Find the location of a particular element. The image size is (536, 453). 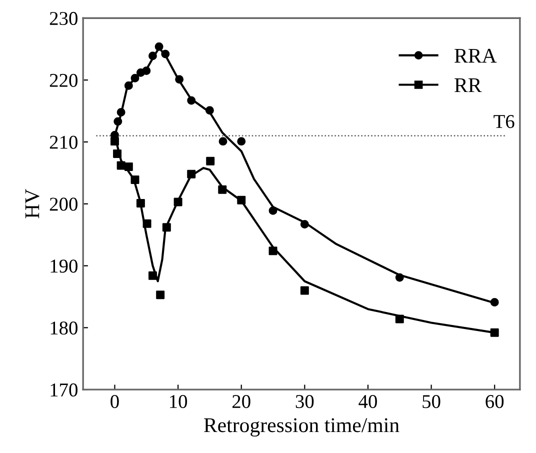

y-tick-label: 180 is located at coordinates (64, 328).